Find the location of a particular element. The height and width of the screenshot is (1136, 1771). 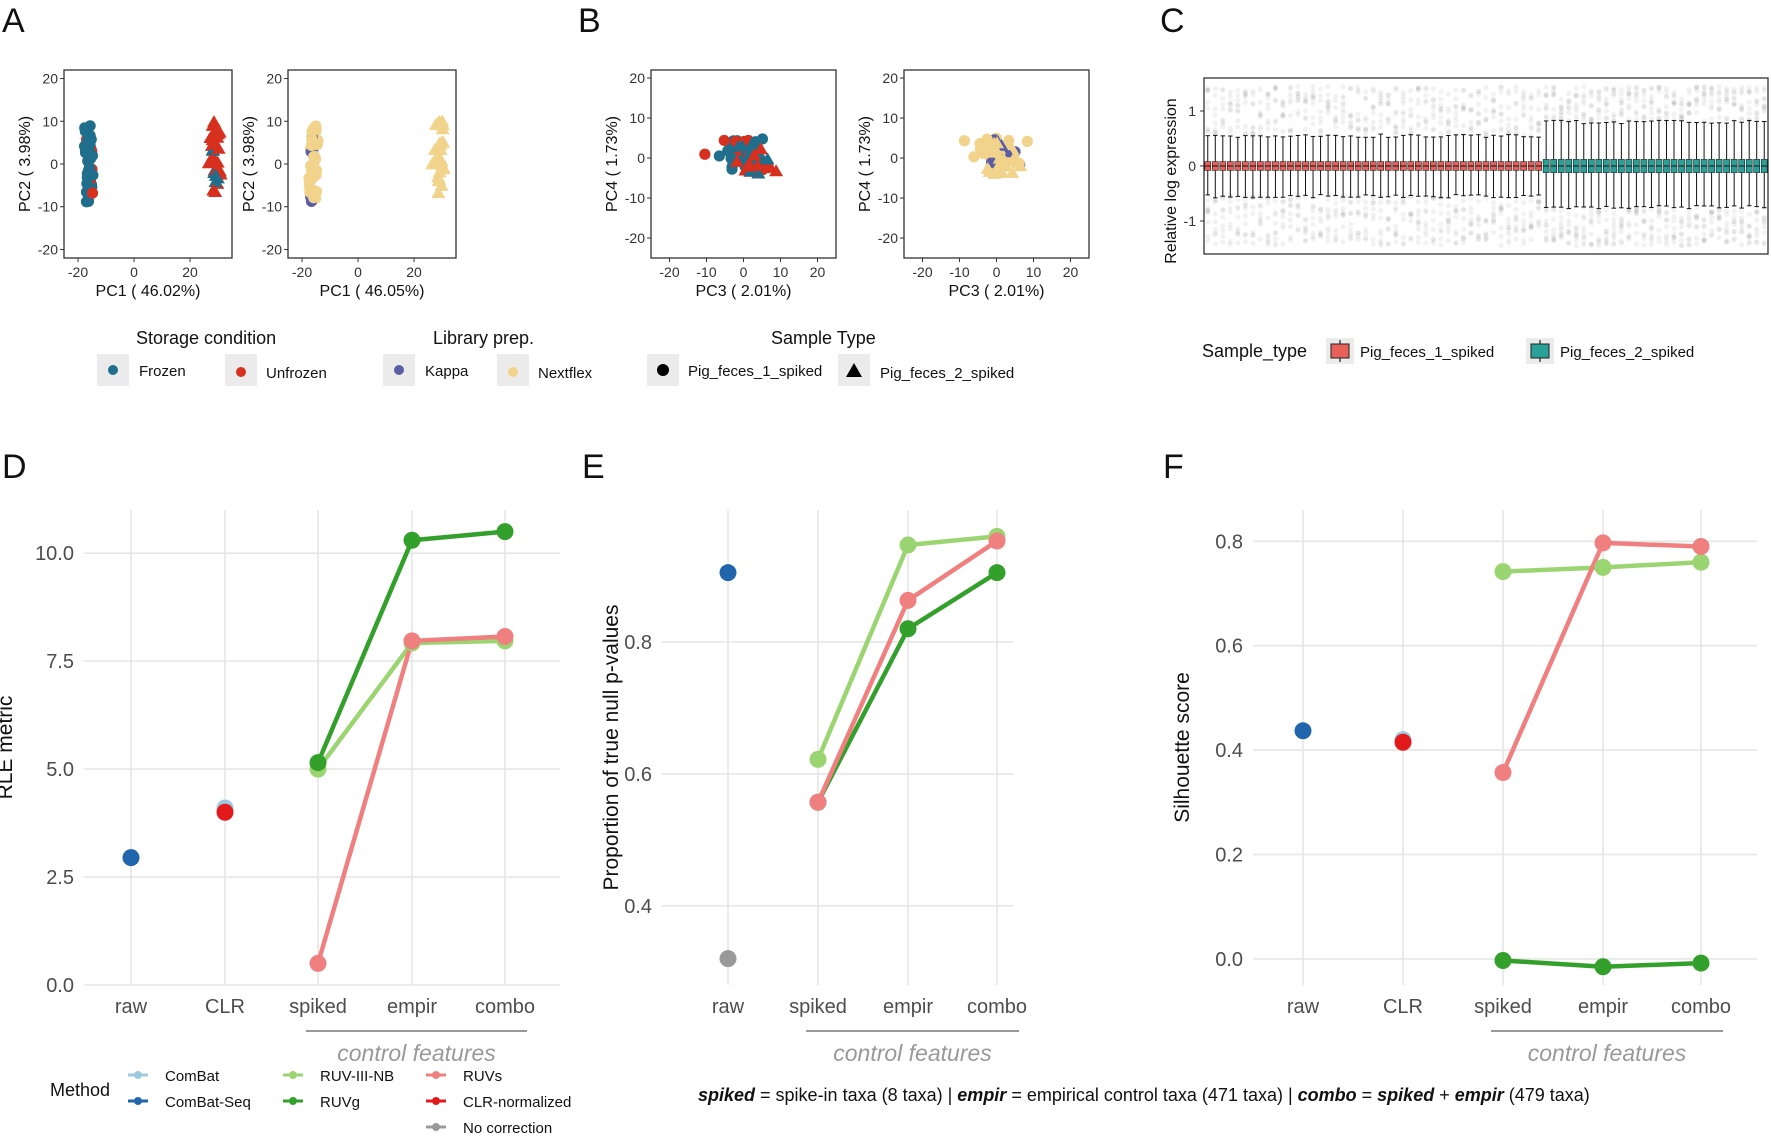

y-tick-label: -20 is located at coordinates (888, 238).